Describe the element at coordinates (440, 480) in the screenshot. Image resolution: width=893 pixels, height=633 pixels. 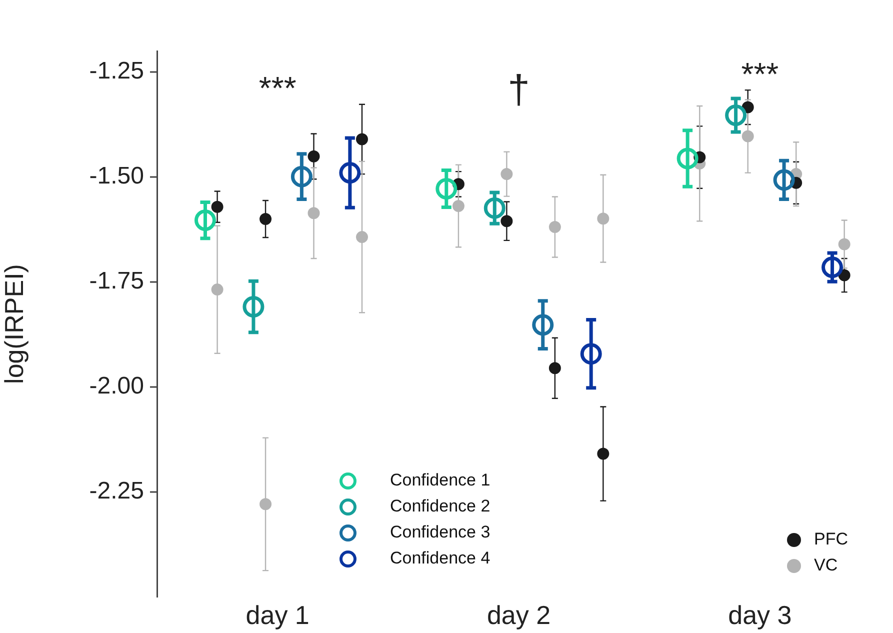
I see `legend-label: Confidence 1` at that location.